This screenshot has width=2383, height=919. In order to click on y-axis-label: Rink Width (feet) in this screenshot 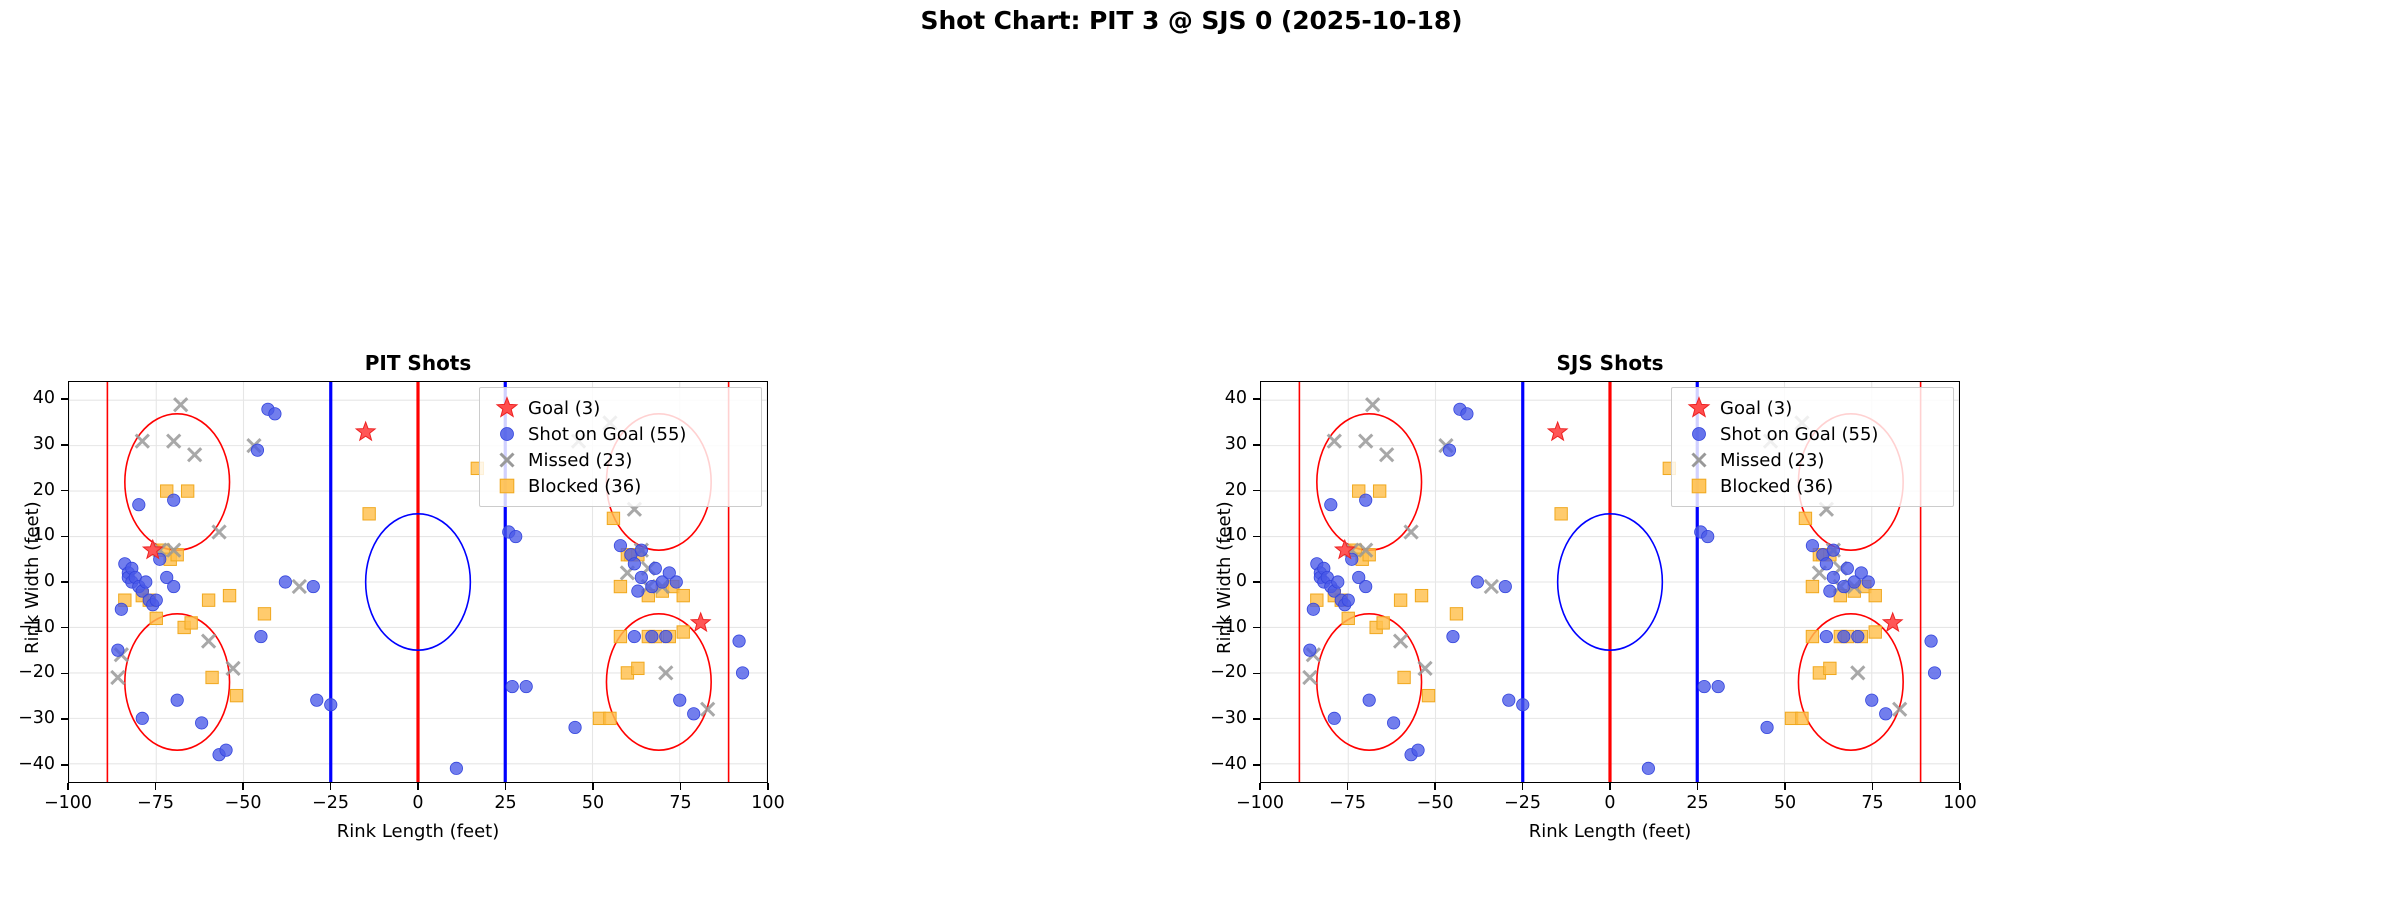, I will do `click(1224, 577)`.